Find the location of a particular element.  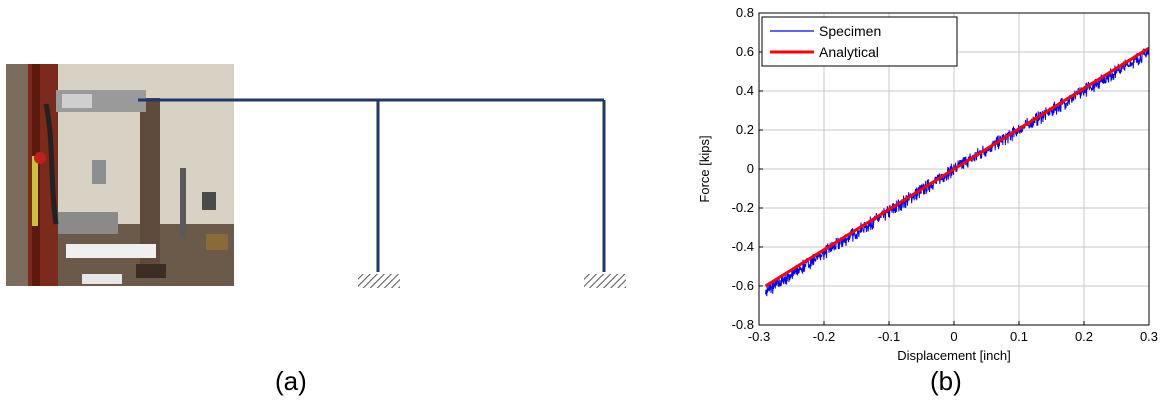

x-tick-labels: -0.3 -0.2 -0.1 0 0.1 0.2 0.3 is located at coordinates (953, 336).